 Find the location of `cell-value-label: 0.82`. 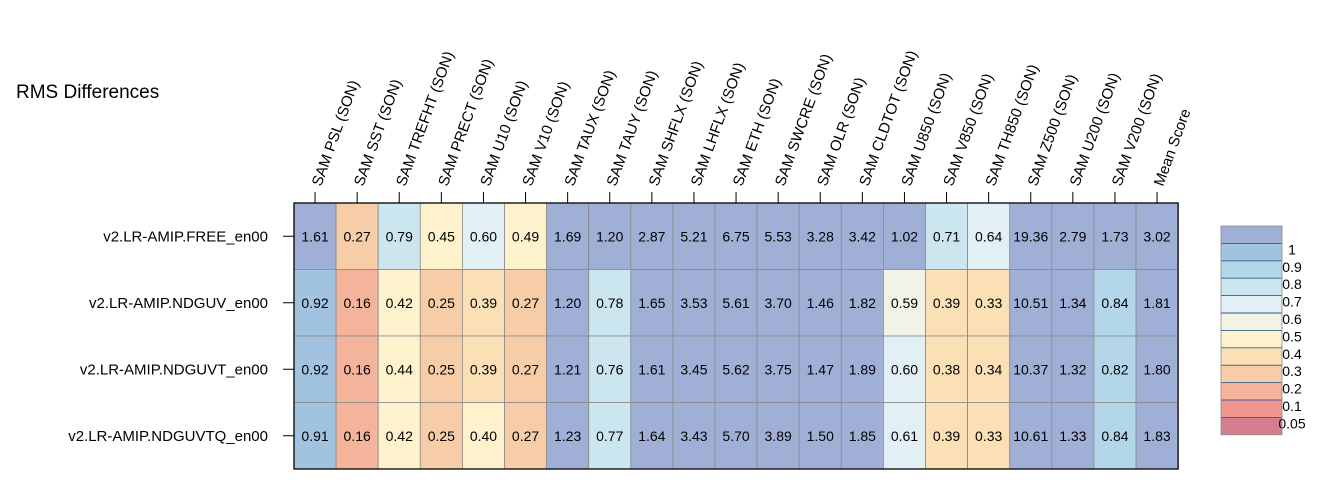

cell-value-label: 0.82 is located at coordinates (1114, 369).